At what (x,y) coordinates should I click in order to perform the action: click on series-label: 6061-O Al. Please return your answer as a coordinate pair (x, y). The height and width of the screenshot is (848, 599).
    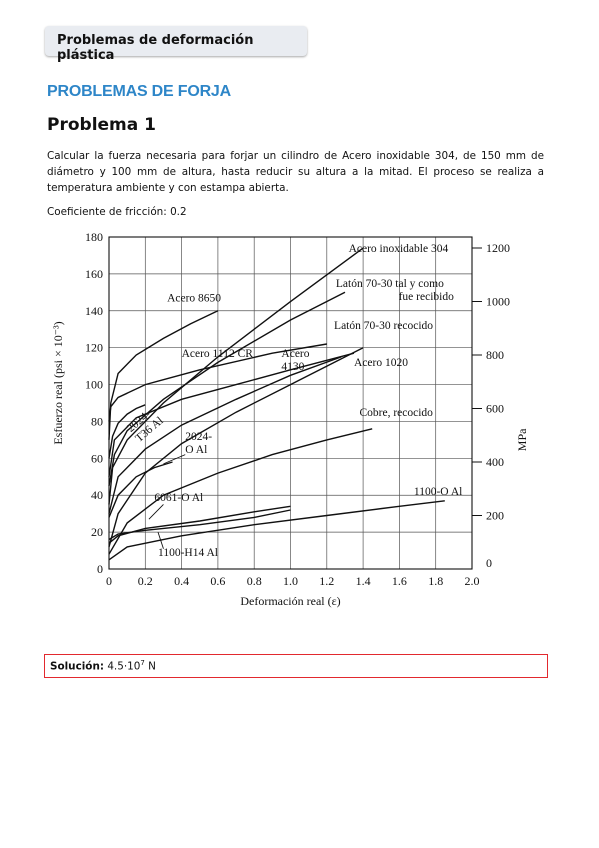
    Looking at the image, I should click on (178, 498).